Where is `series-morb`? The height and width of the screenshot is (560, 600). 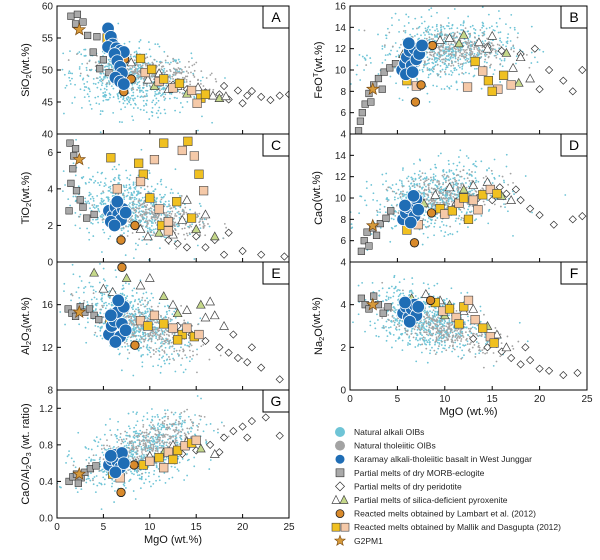
series-morb is located at coordinates (83, 313).